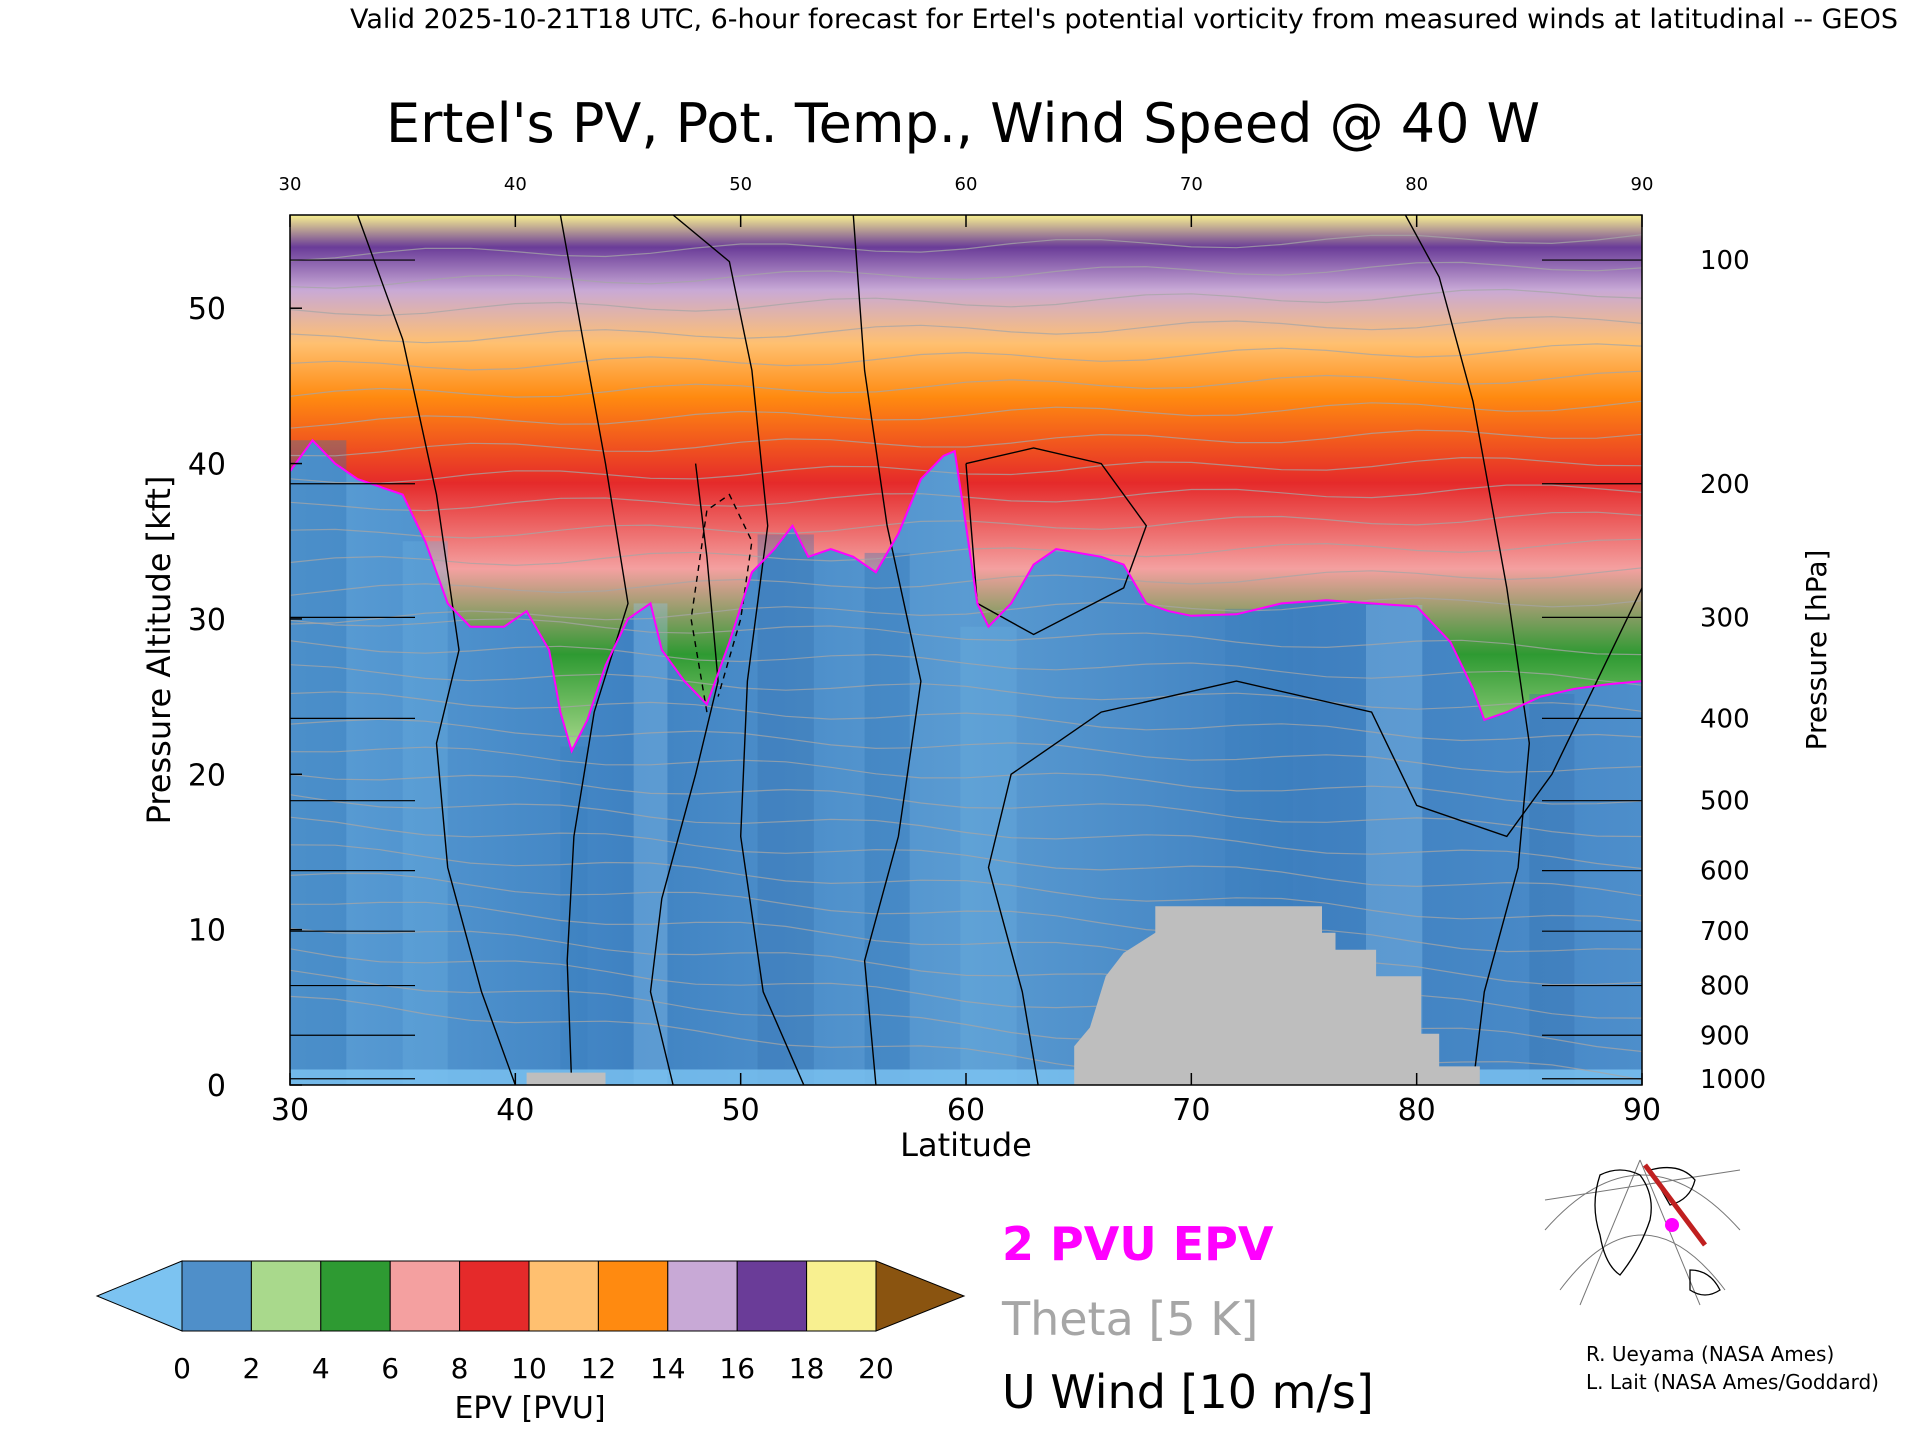  I want to click on y-tick-label: 30, so click(207, 620).